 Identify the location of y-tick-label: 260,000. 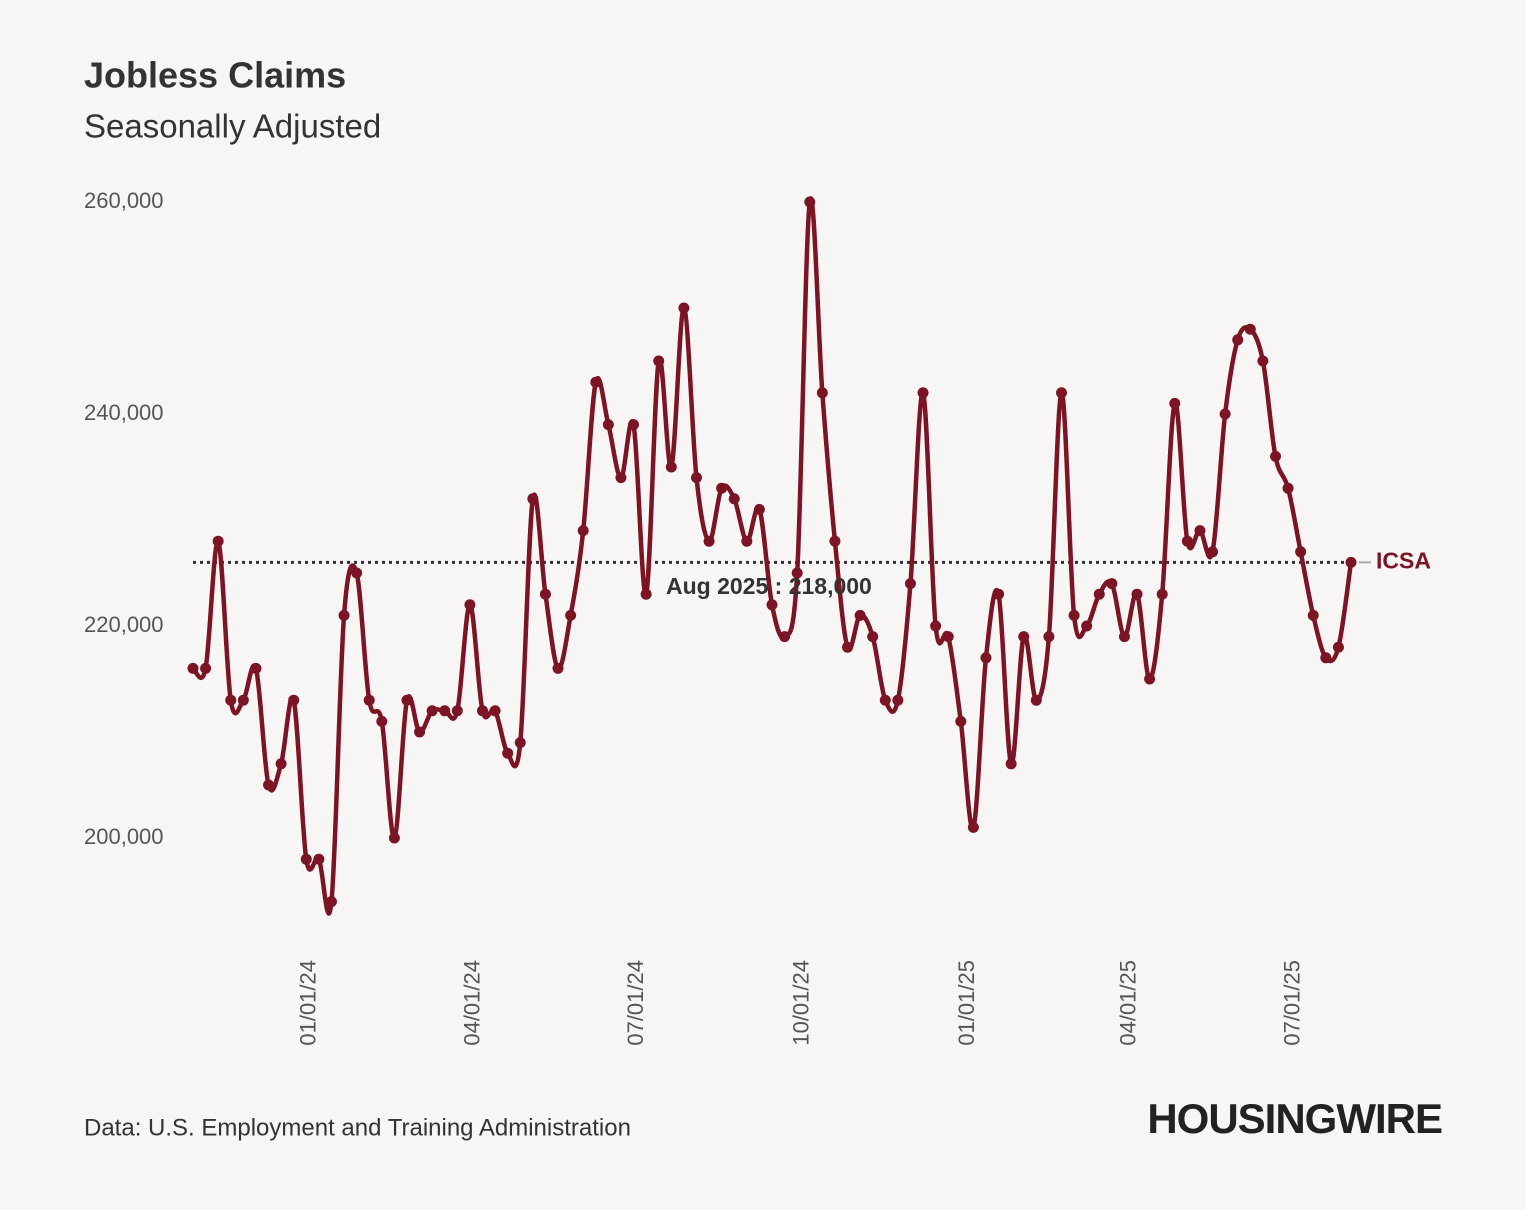
(124, 200).